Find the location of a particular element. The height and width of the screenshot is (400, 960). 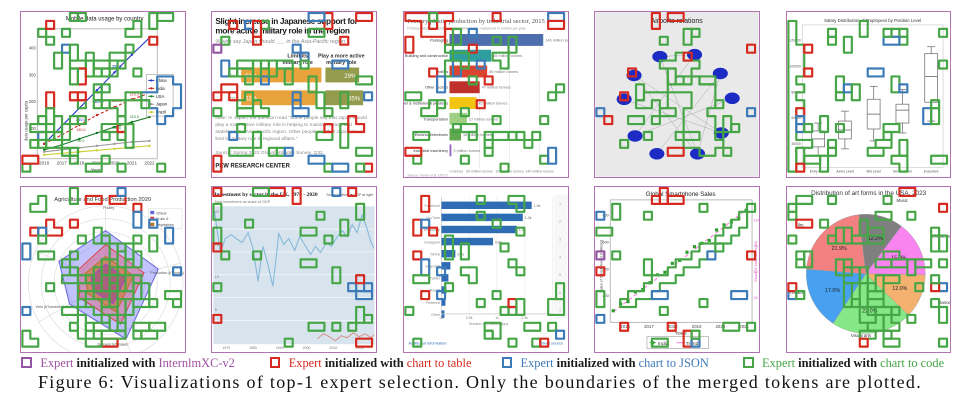

svg-text: 12.0% is located at coordinates (899, 289).